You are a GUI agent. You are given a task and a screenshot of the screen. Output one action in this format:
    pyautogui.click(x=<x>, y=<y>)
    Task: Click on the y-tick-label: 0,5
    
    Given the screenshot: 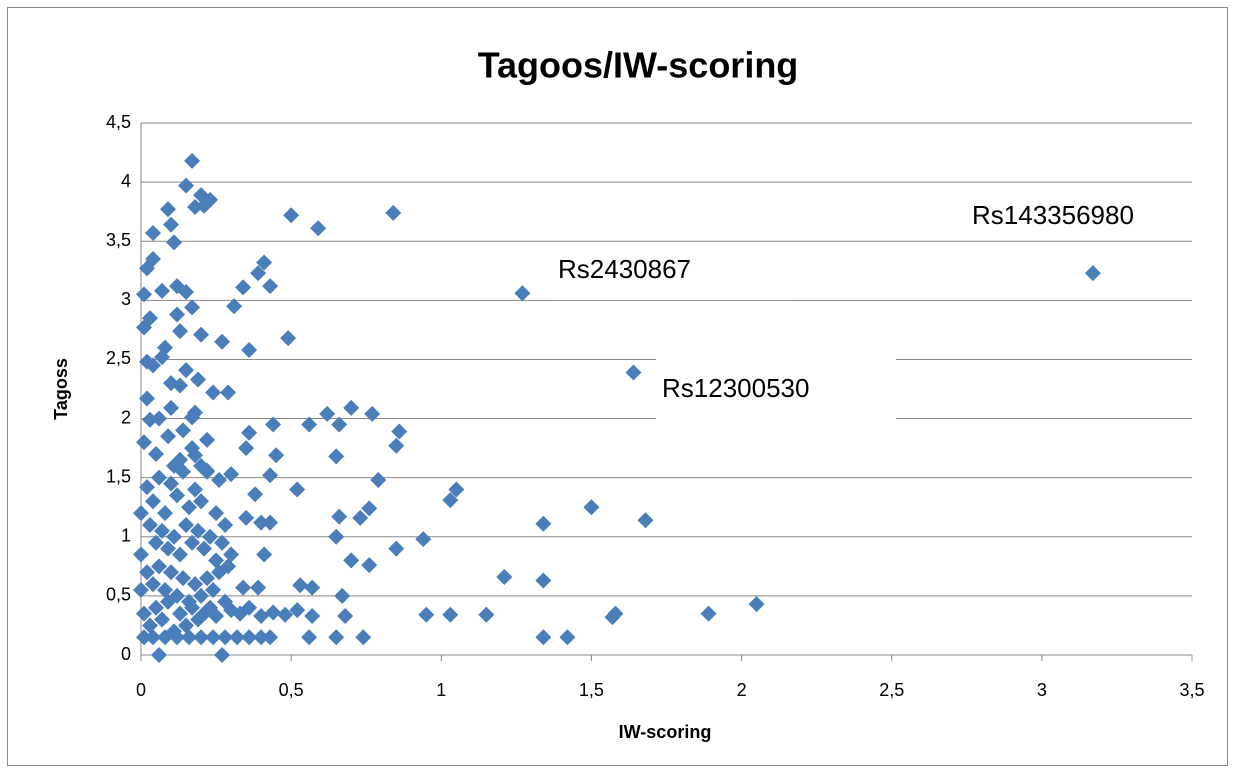 What is the action you would take?
    pyautogui.click(x=118, y=595)
    